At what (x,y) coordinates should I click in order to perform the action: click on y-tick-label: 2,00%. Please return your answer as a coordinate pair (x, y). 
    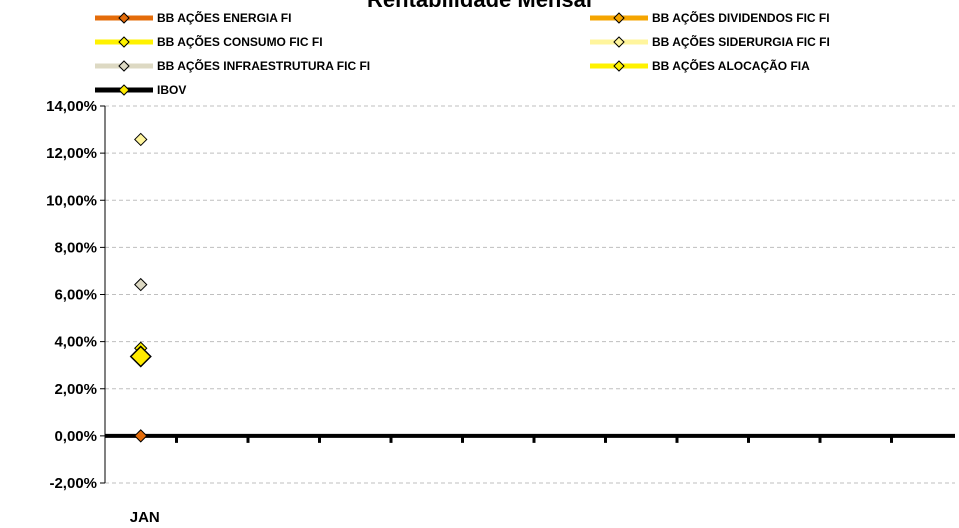
    Looking at the image, I should click on (75, 389).